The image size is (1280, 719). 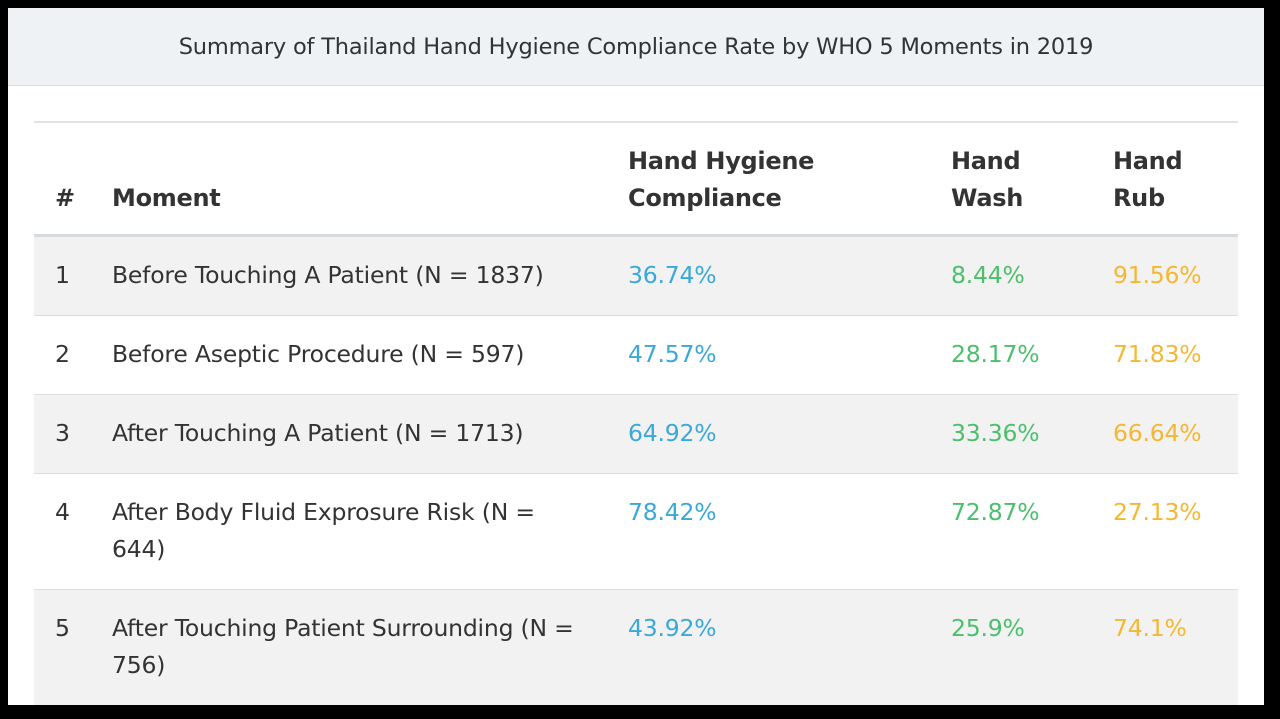 I want to click on row-hand-wash: 72.87%, so click(x=995, y=512).